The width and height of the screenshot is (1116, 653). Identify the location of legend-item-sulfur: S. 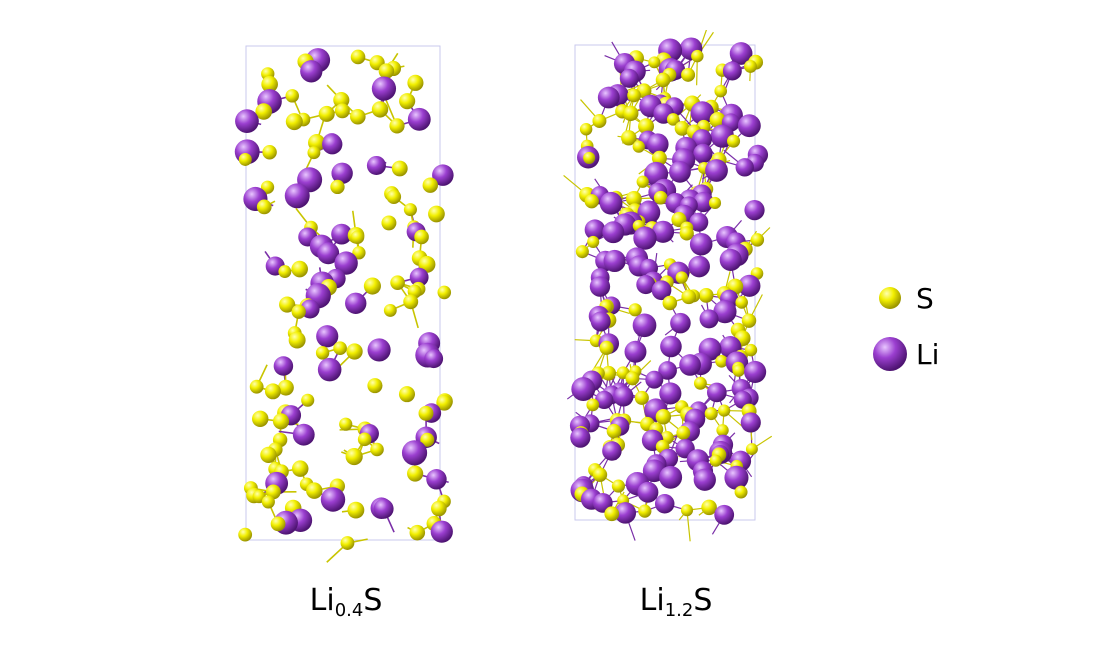
(904, 298).